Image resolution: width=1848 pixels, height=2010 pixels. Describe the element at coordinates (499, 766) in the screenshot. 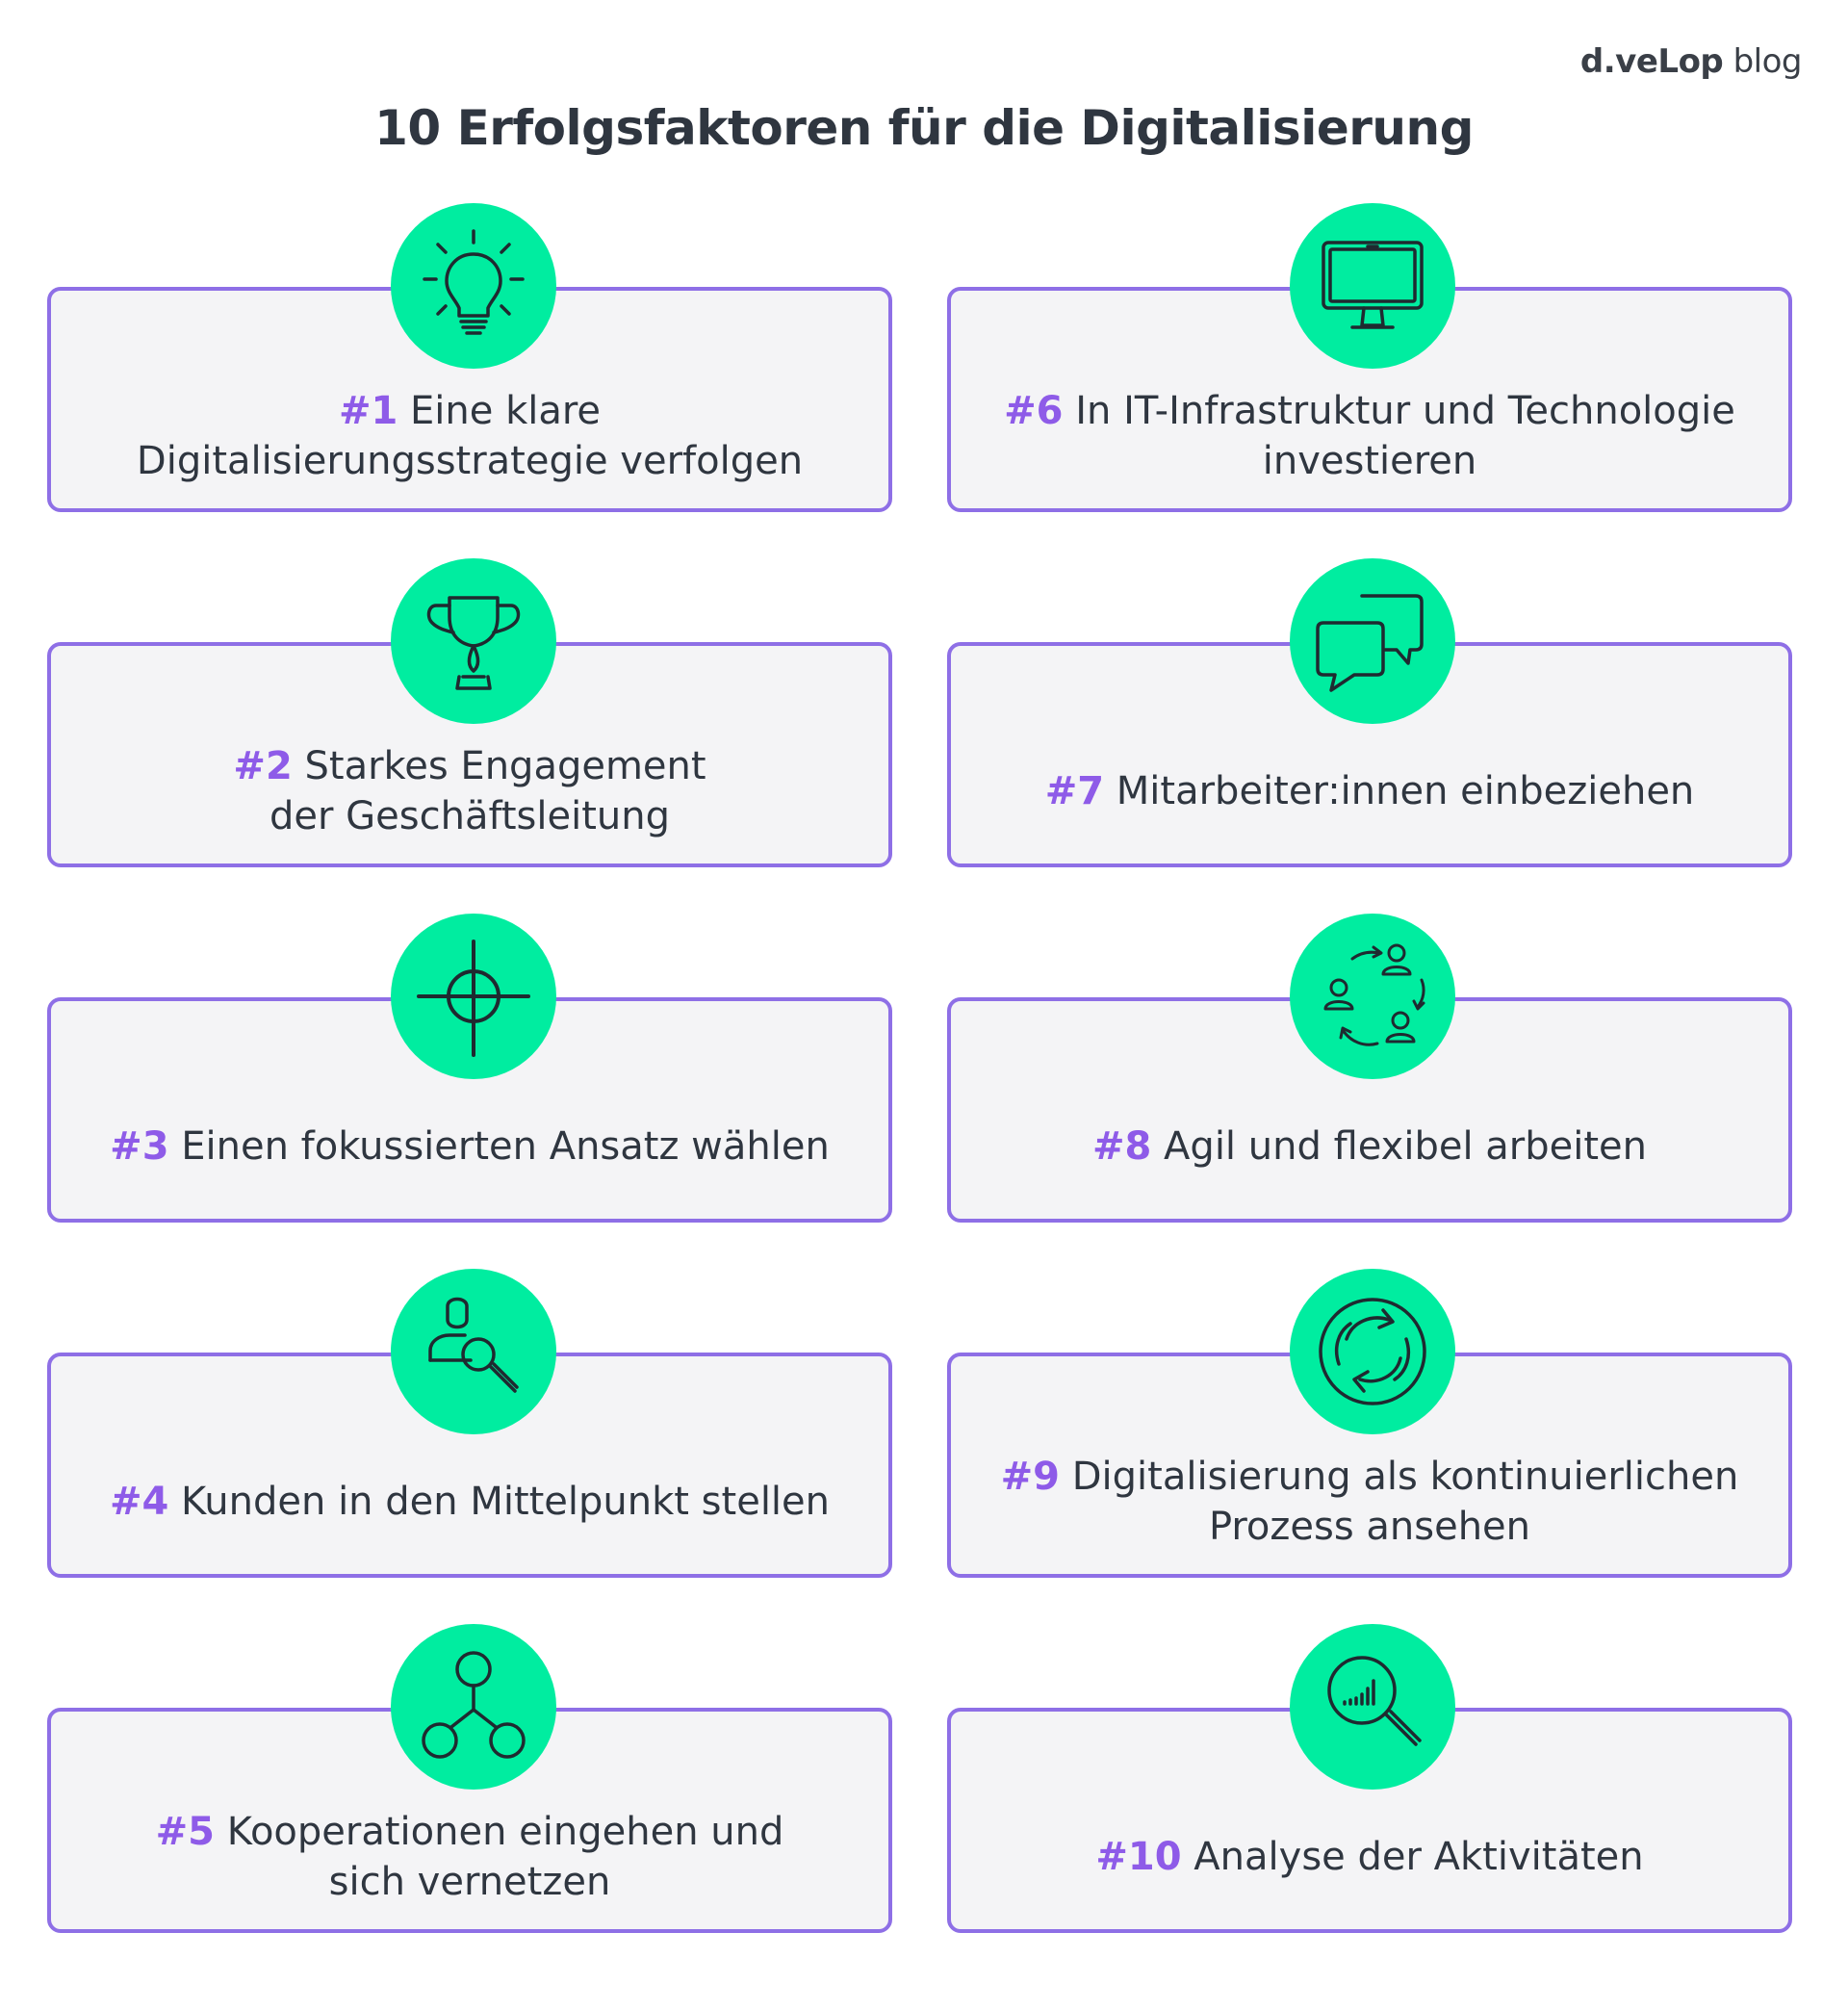

I see `factor-title: Starkes Engagement` at that location.